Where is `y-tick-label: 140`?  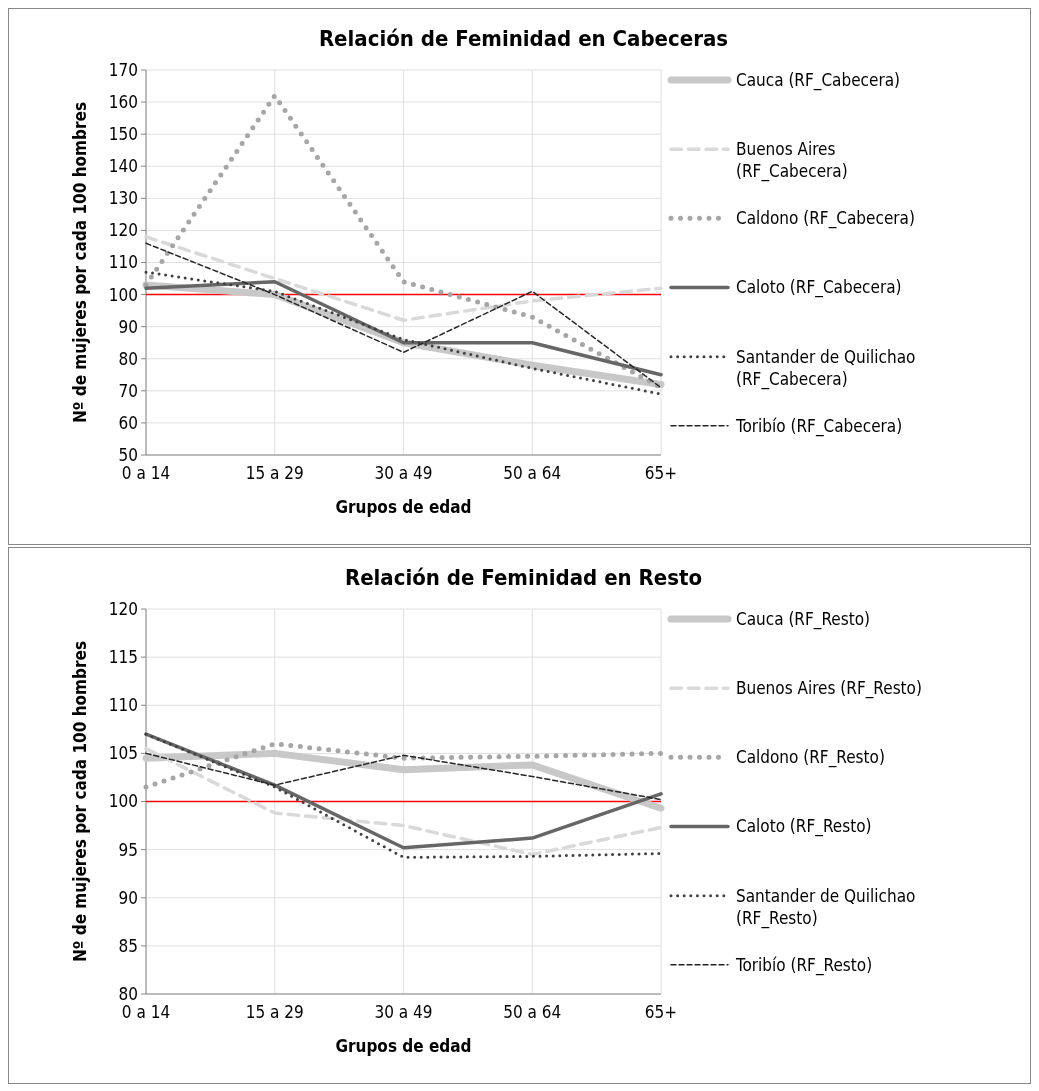 y-tick-label: 140 is located at coordinates (123, 166).